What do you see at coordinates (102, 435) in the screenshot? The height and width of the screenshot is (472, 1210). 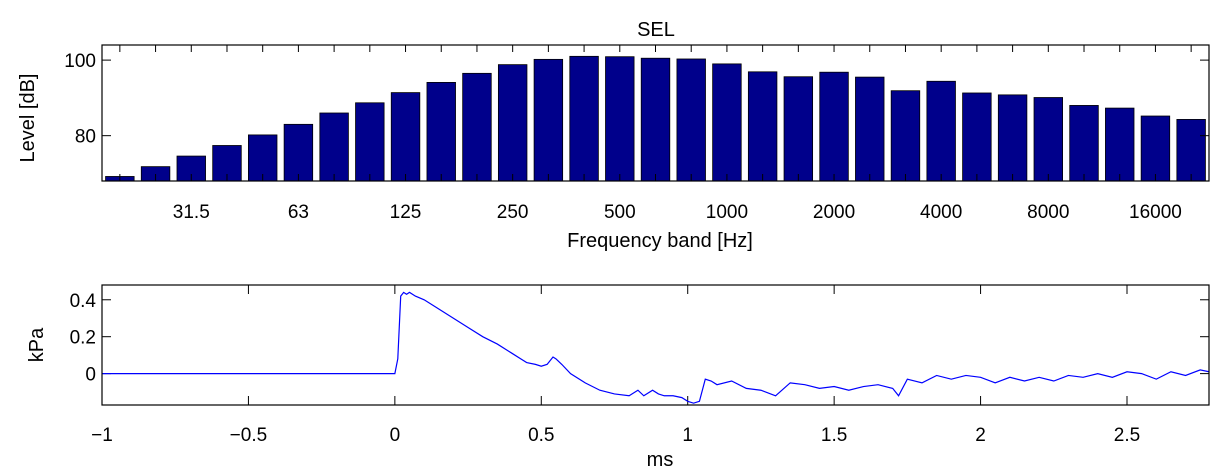 I see `line-x-tick-label: −1` at bounding box center [102, 435].